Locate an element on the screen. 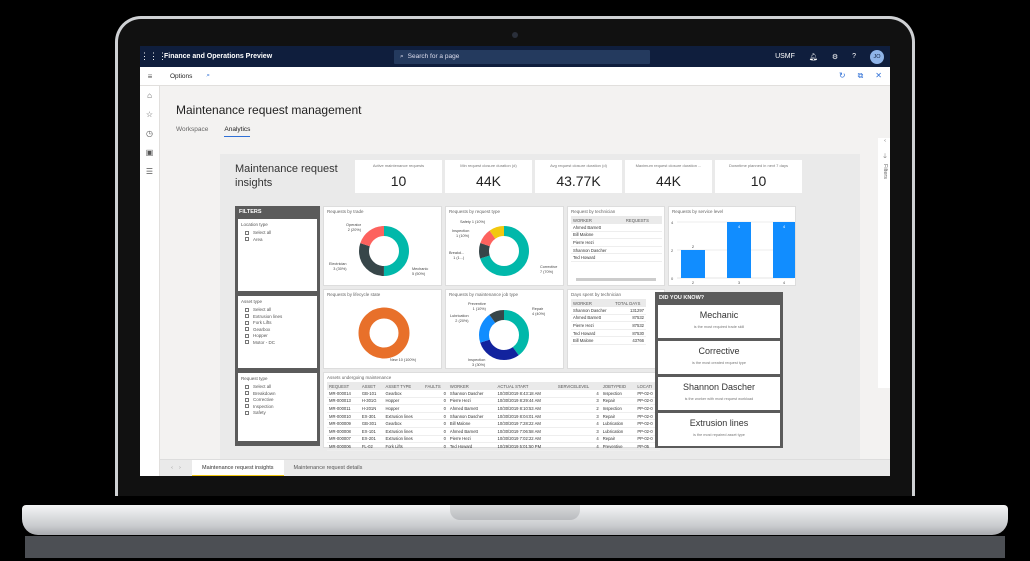 Image resolution: width=1030 pixels, height=561 pixels. hamburger-menu-icon: ≡ is located at coordinates (150, 76).